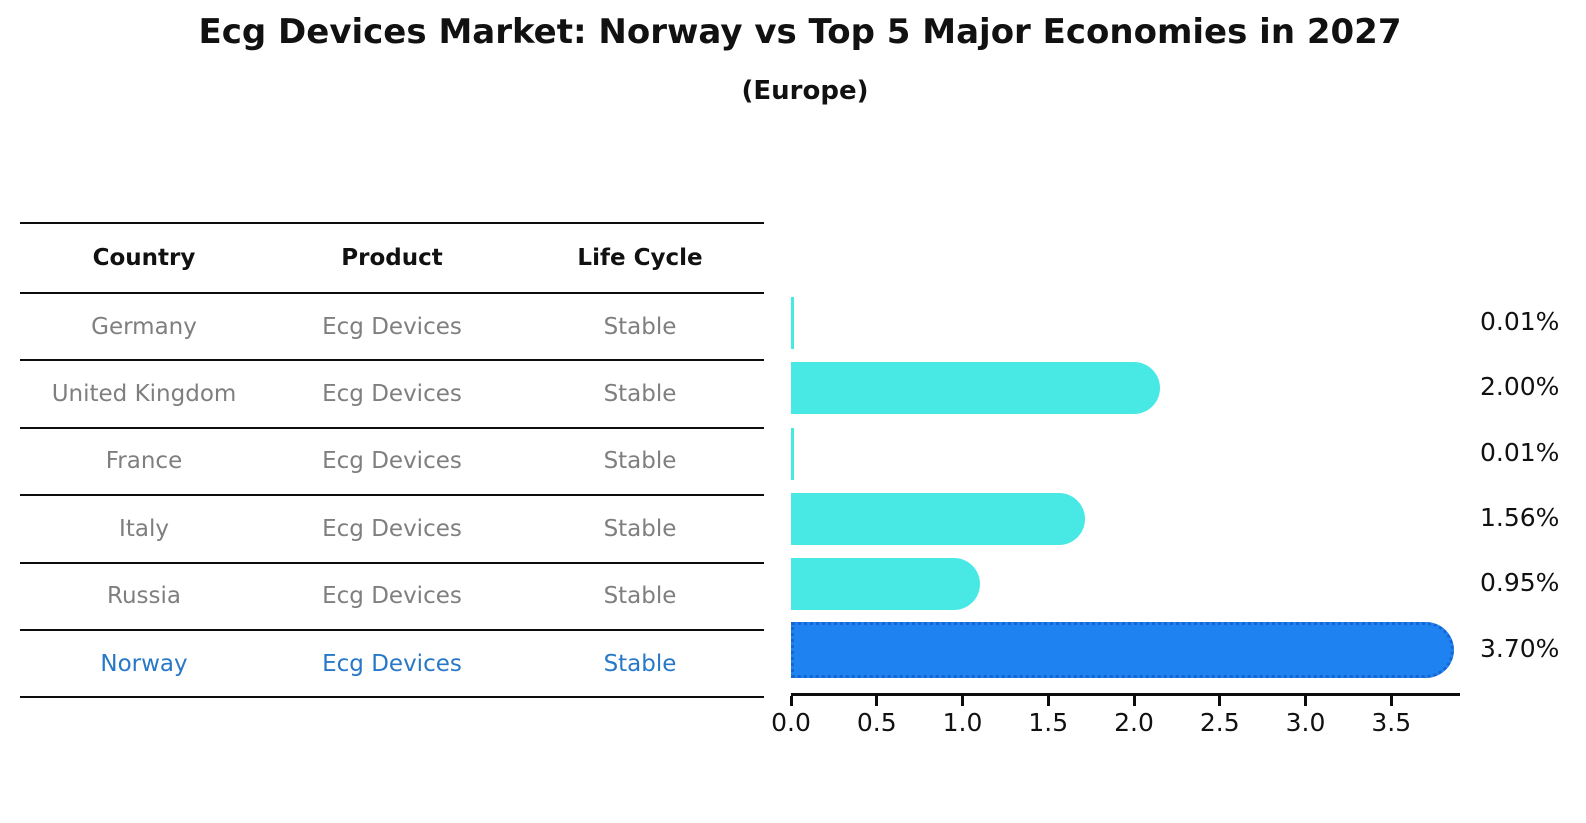  Describe the element at coordinates (975, 388) in the screenshot. I see `bar-united-kingdom` at that location.